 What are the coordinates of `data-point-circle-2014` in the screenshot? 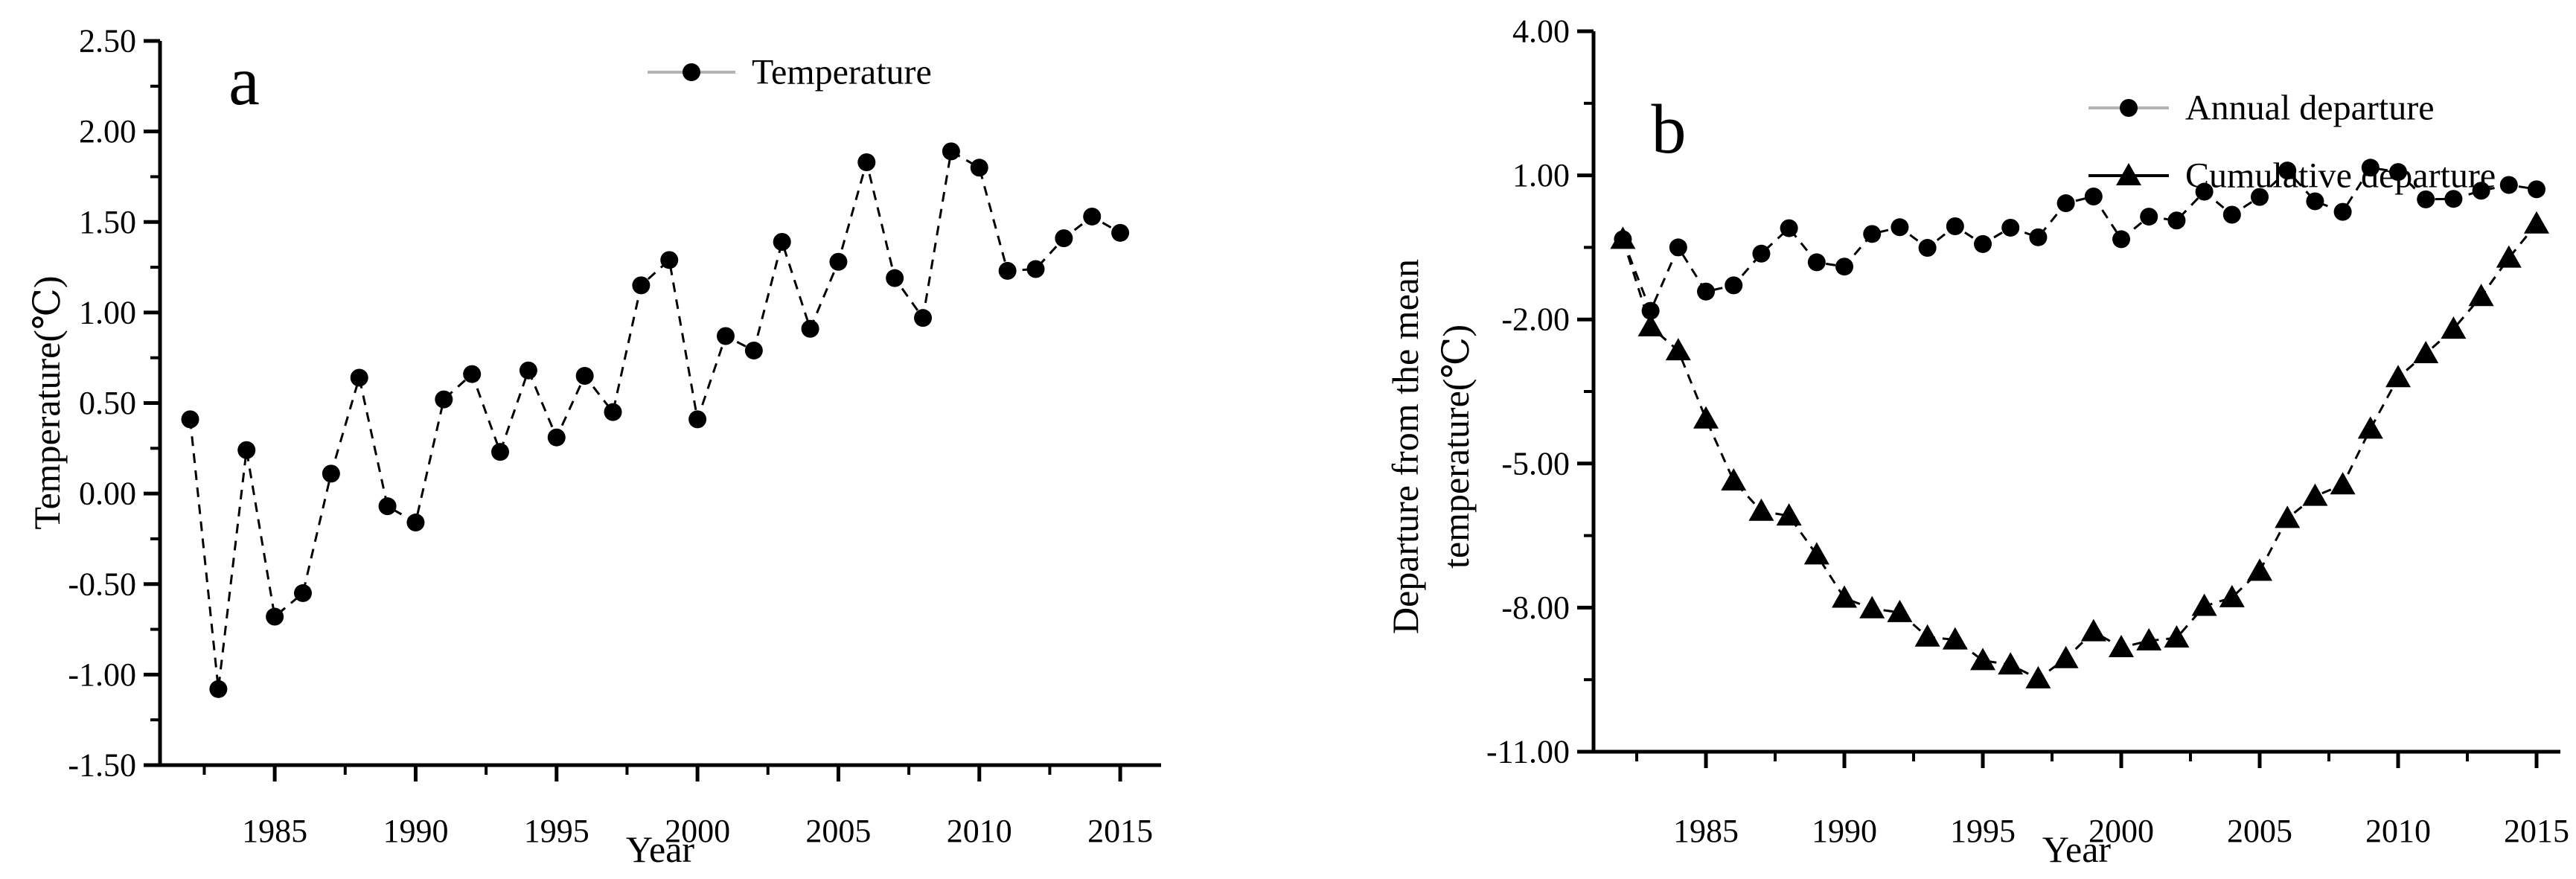 It's located at (2508, 185).